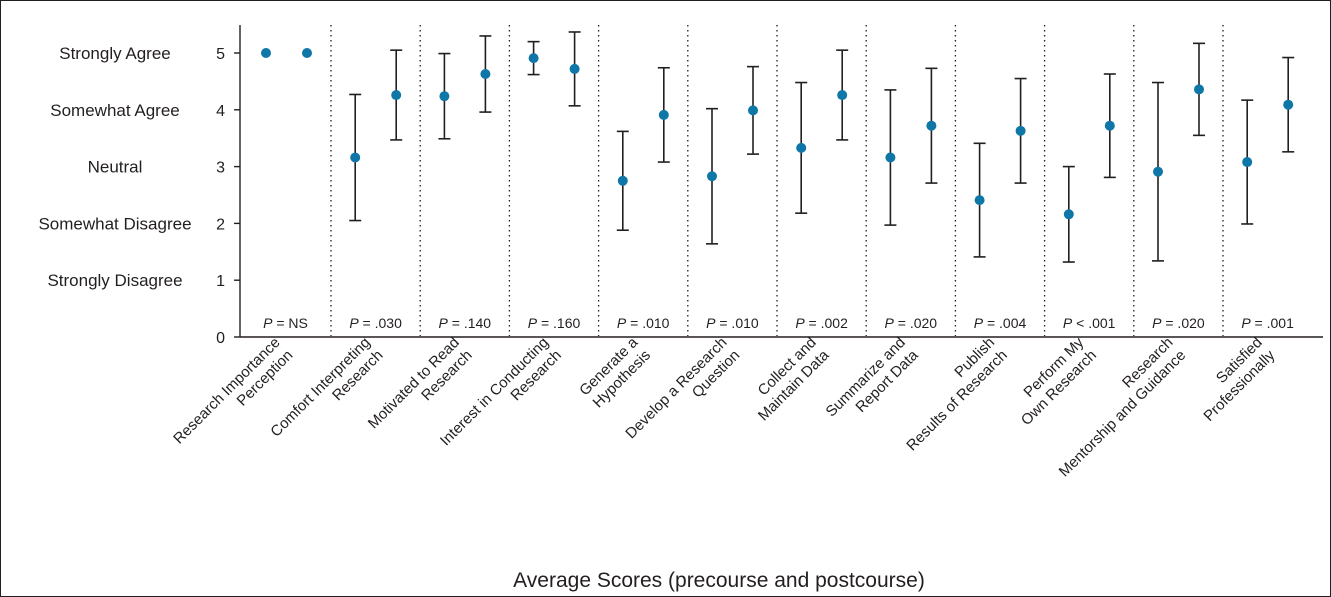 The height and width of the screenshot is (597, 1331). What do you see at coordinates (220, 338) in the screenshot?
I see `y-tick-label: 0` at bounding box center [220, 338].